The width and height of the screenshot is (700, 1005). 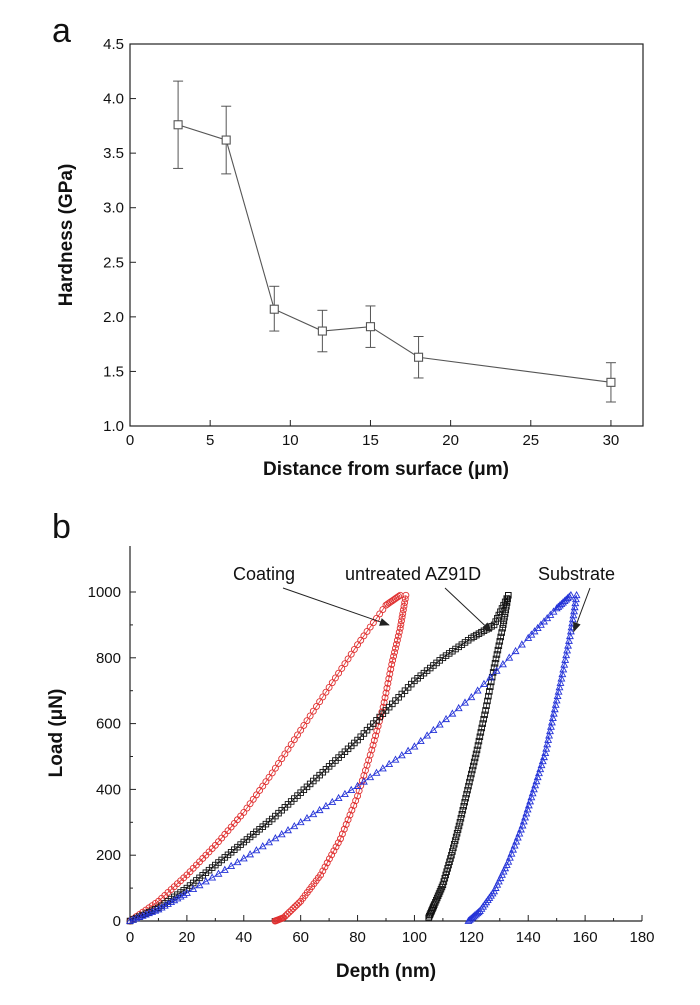 What do you see at coordinates (113, 426) in the screenshot?
I see `a-y-tick-label-0: 1.0` at bounding box center [113, 426].